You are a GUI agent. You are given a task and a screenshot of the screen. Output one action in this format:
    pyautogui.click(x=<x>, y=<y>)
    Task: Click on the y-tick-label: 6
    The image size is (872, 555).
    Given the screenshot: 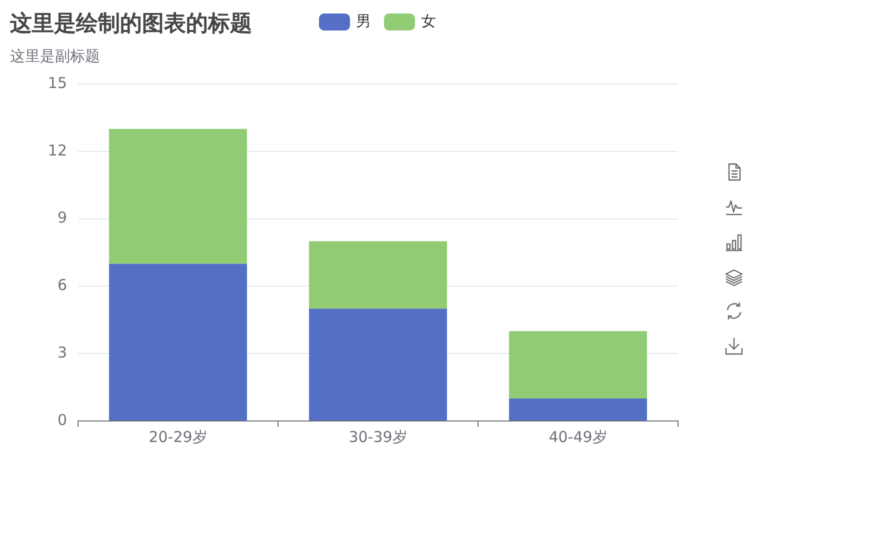 What is the action you would take?
    pyautogui.click(x=62, y=285)
    